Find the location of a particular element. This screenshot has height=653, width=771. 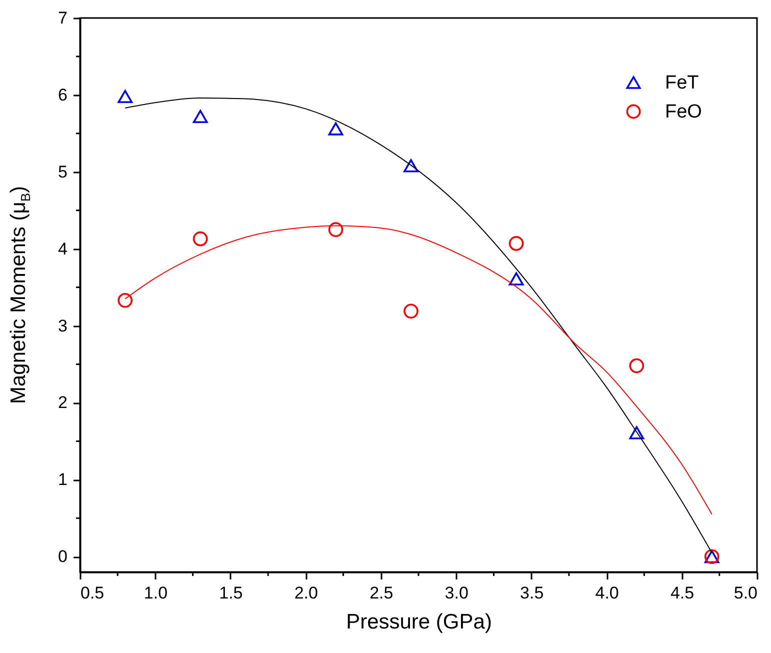

y-tick-label: 1 is located at coordinates (63, 480).